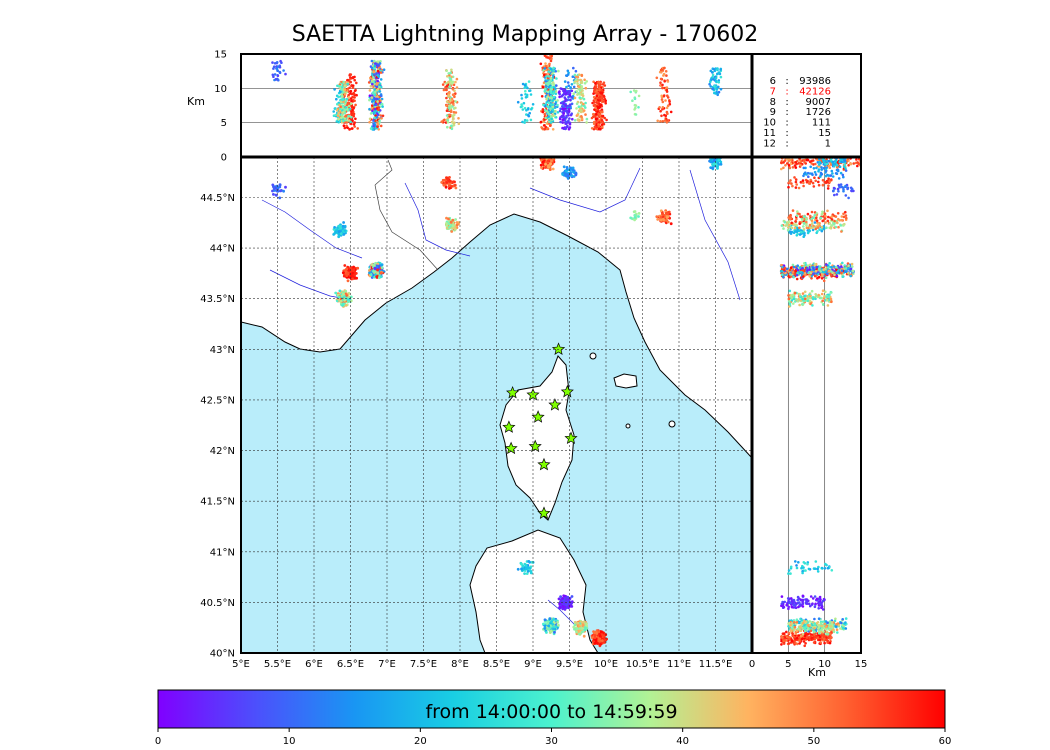 This screenshot has width=1050, height=750. I want to click on lon-tick-label: 11°E, so click(679, 664).